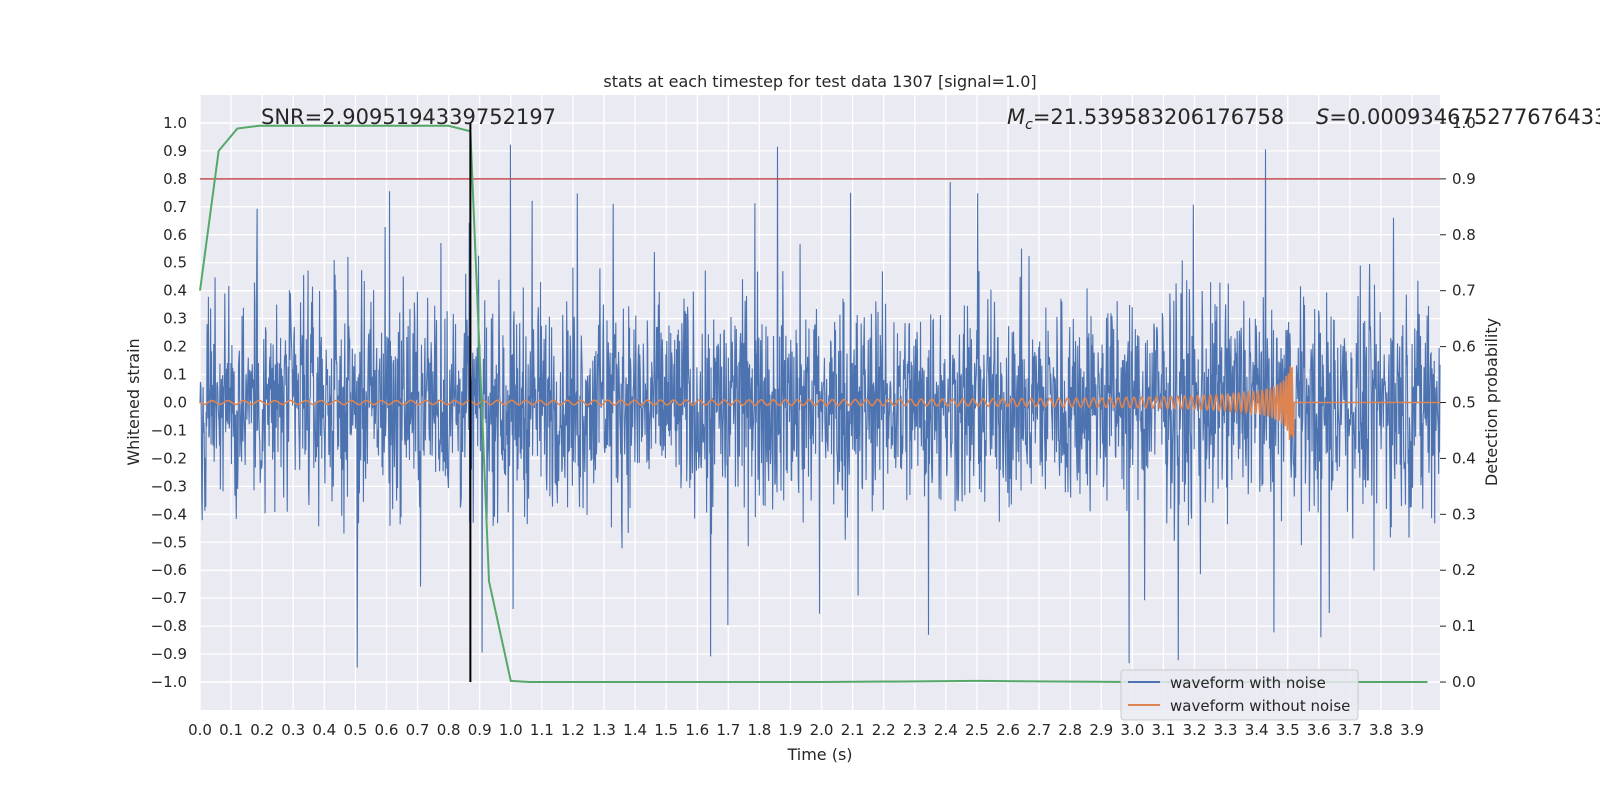  What do you see at coordinates (511, 730) in the screenshot?
I see `x-tick-label: 1.0` at bounding box center [511, 730].